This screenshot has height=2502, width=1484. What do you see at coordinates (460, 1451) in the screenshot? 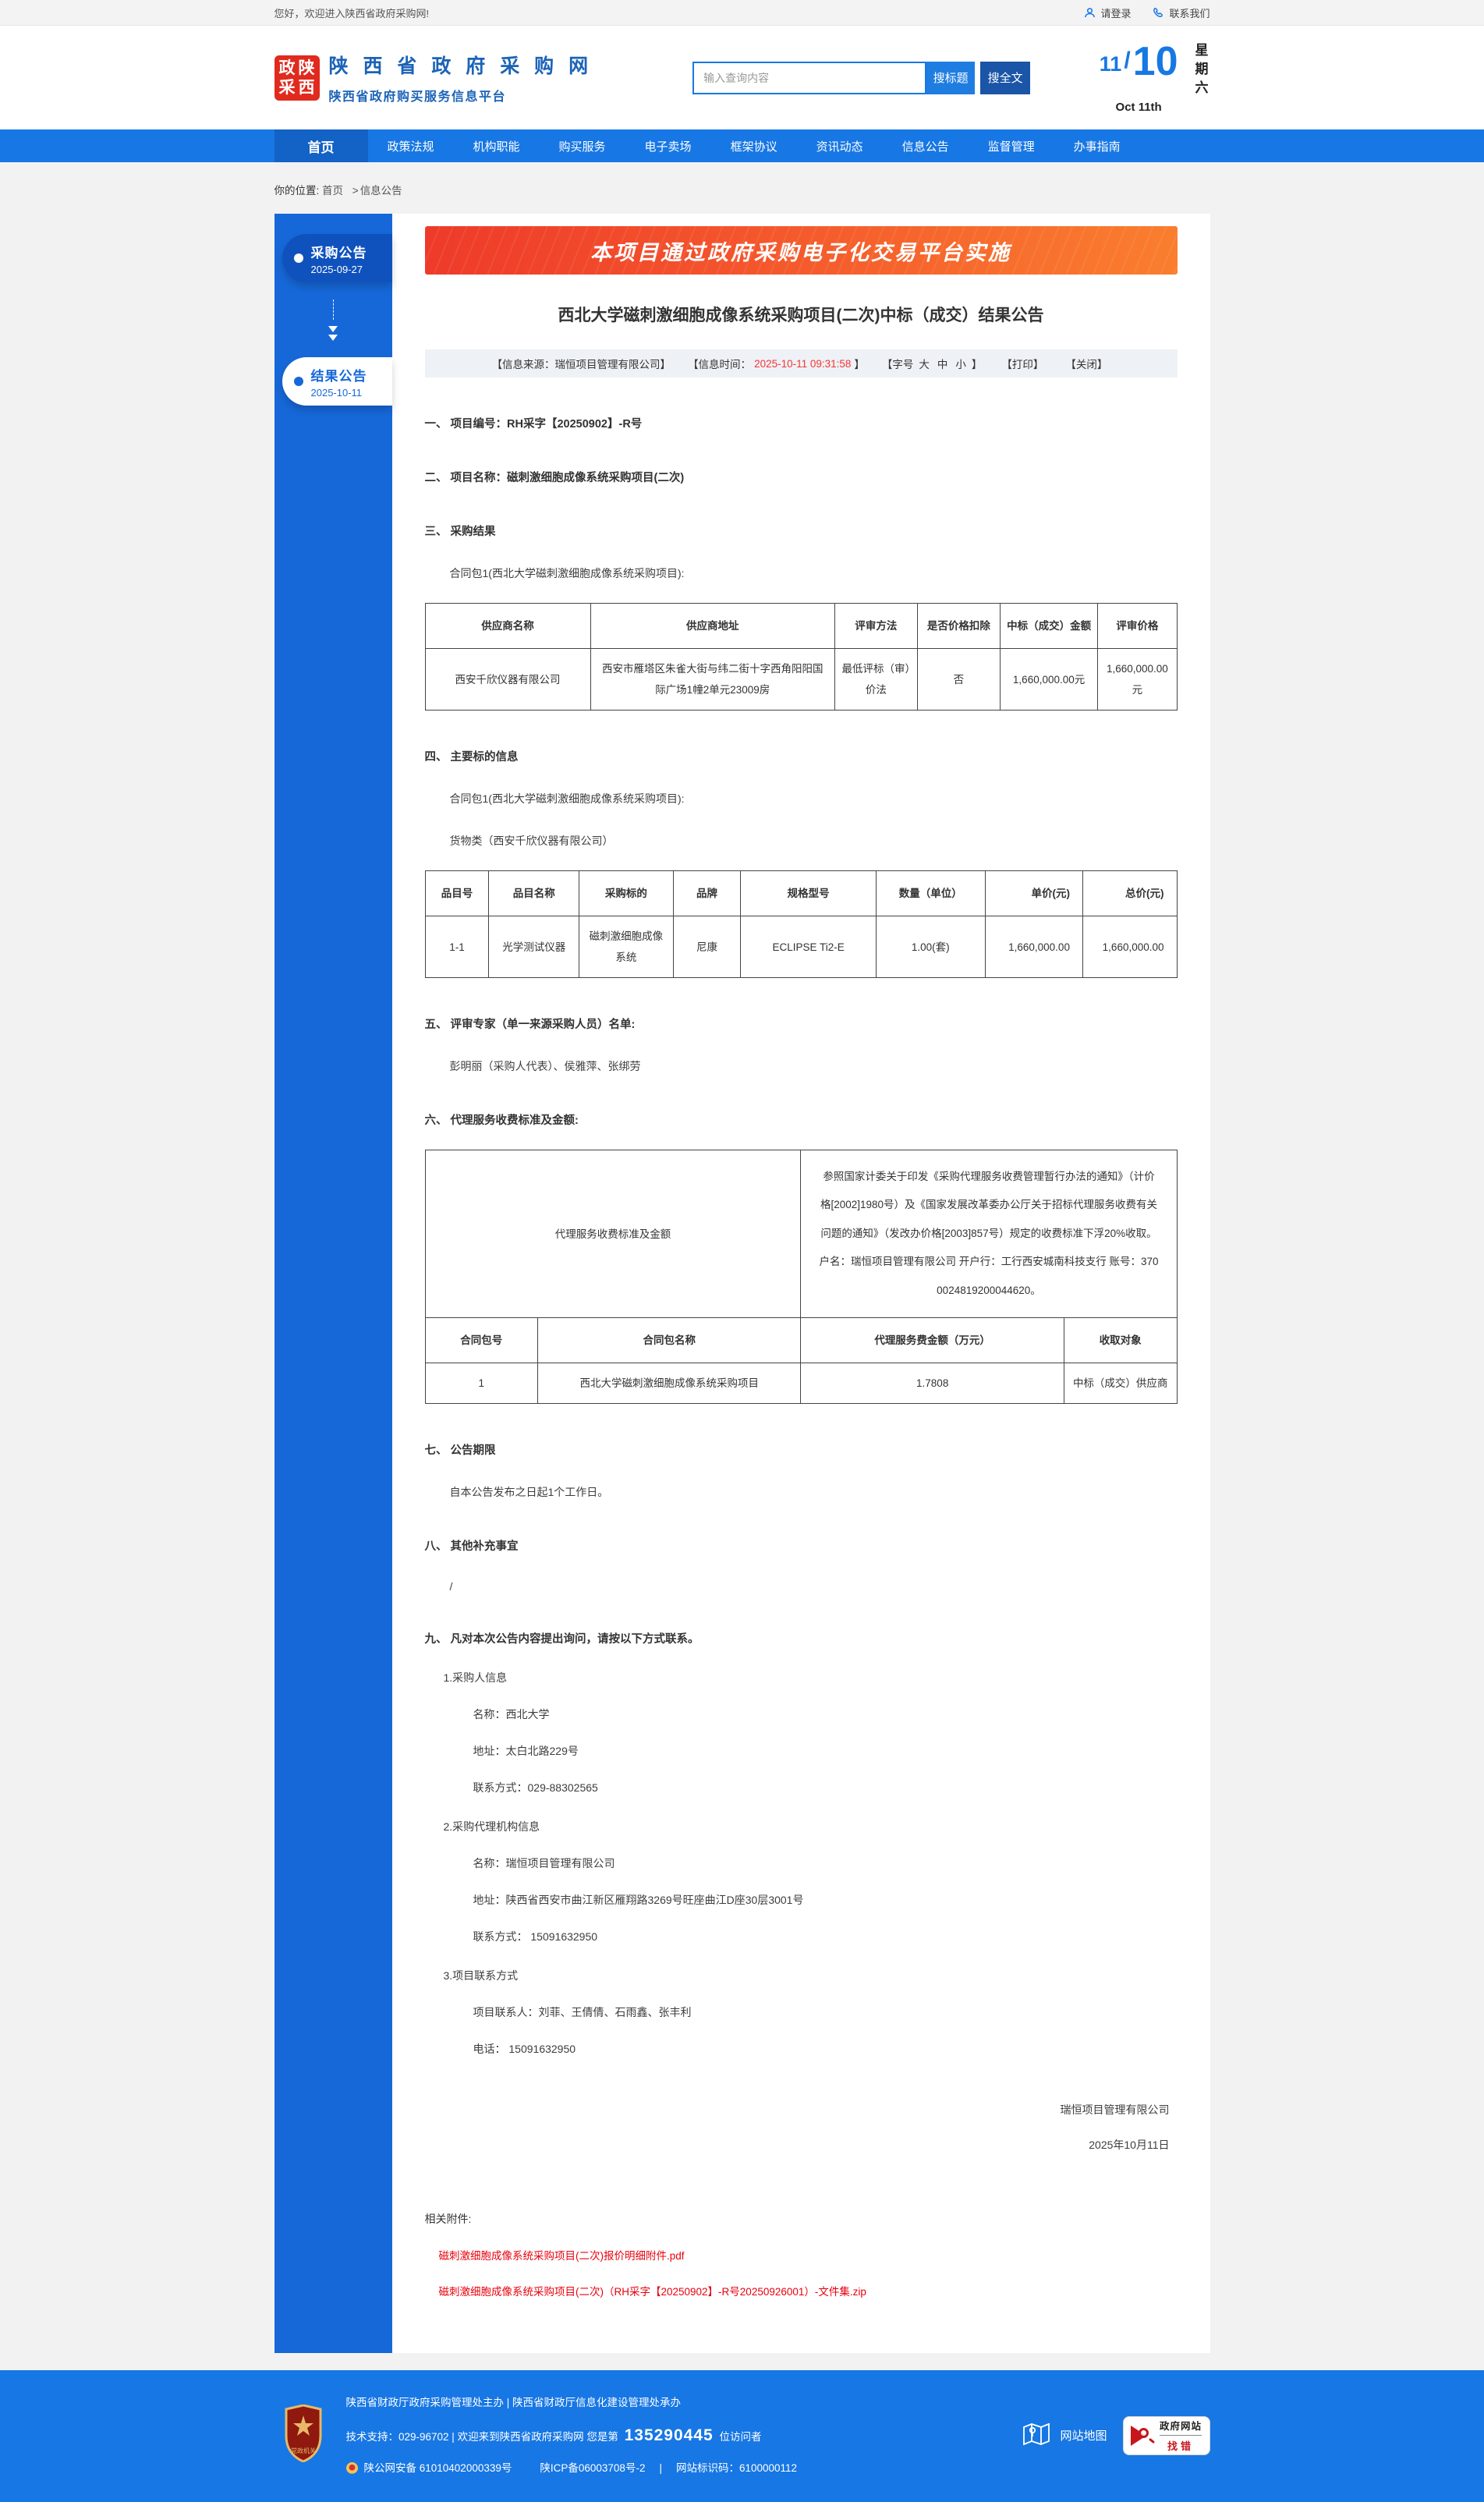
I see `section-7-heading: 七、 公告期限` at bounding box center [460, 1451].